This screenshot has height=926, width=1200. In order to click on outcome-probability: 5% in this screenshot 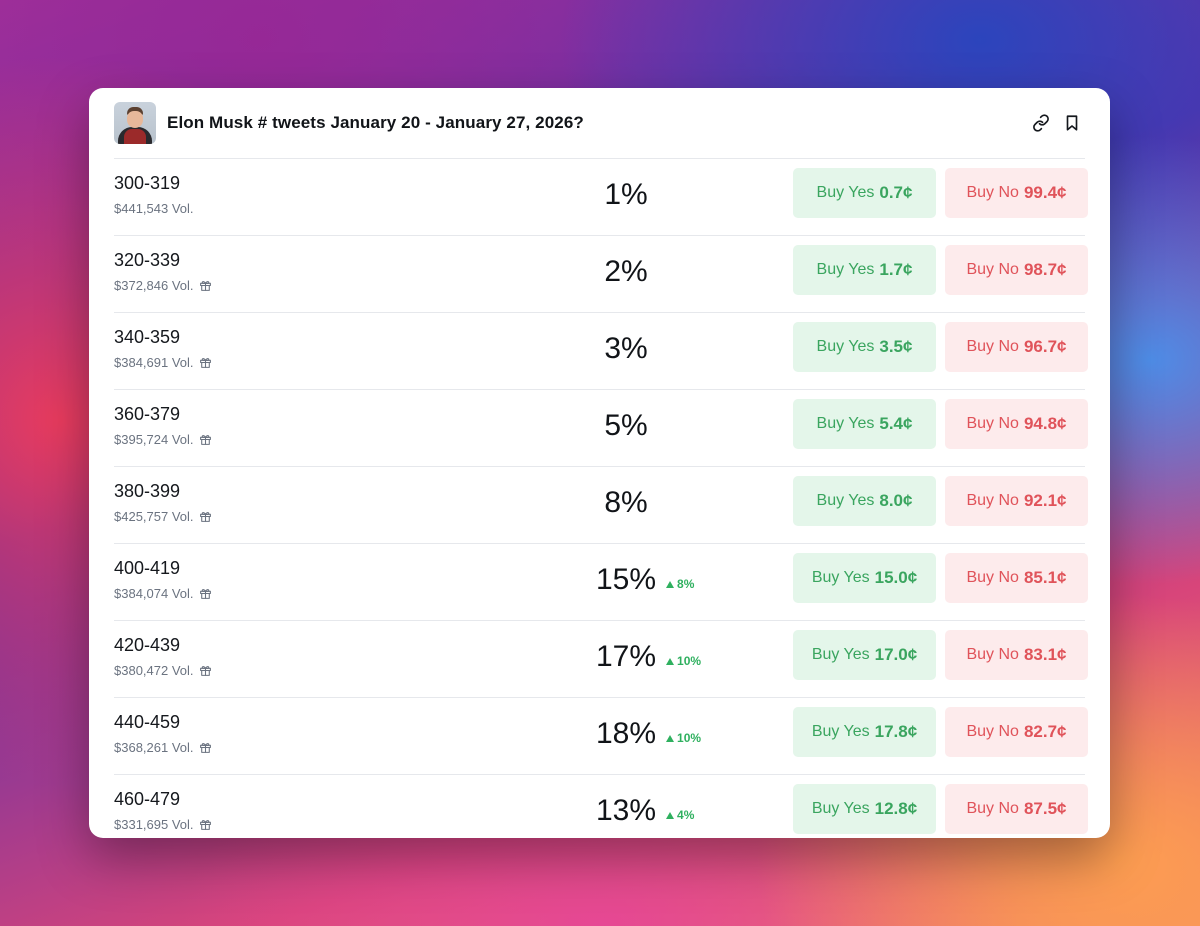, I will do `click(626, 425)`.